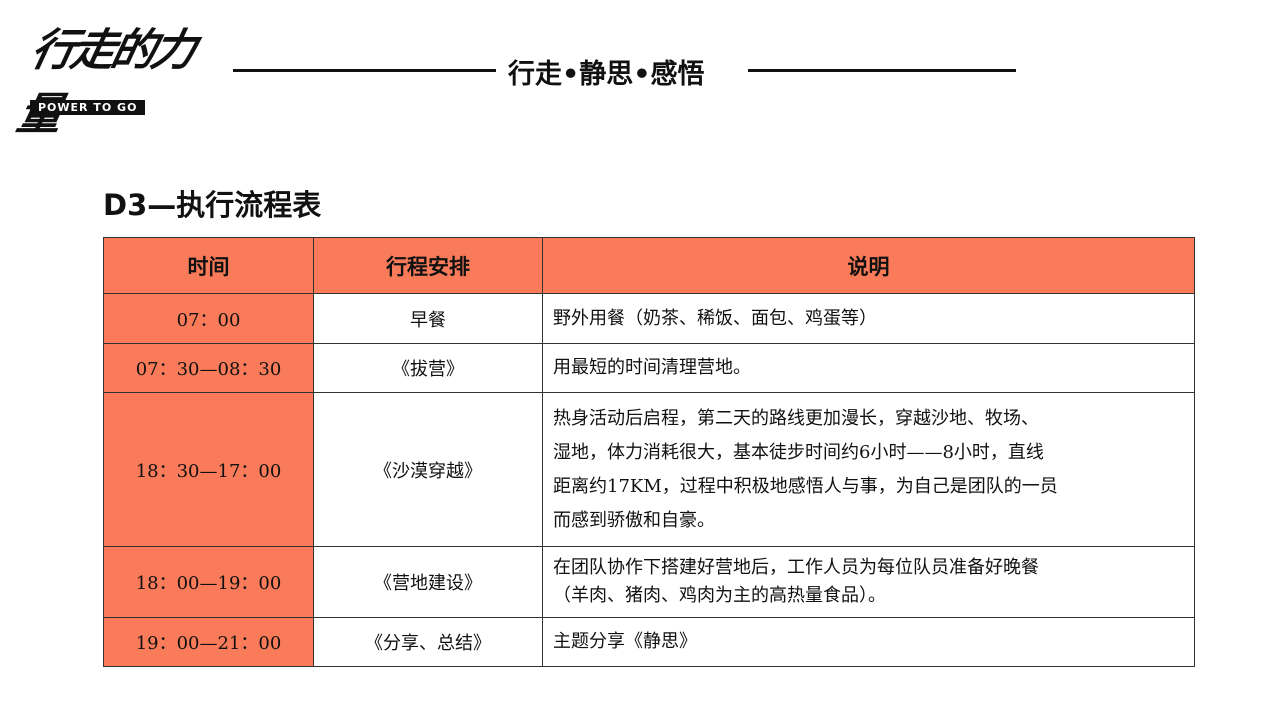 The height and width of the screenshot is (720, 1280). What do you see at coordinates (796, 567) in the screenshot?
I see `description-line: 在团队协作下搭建好营地后，工作人员为每位队员准备好晚餐` at bounding box center [796, 567].